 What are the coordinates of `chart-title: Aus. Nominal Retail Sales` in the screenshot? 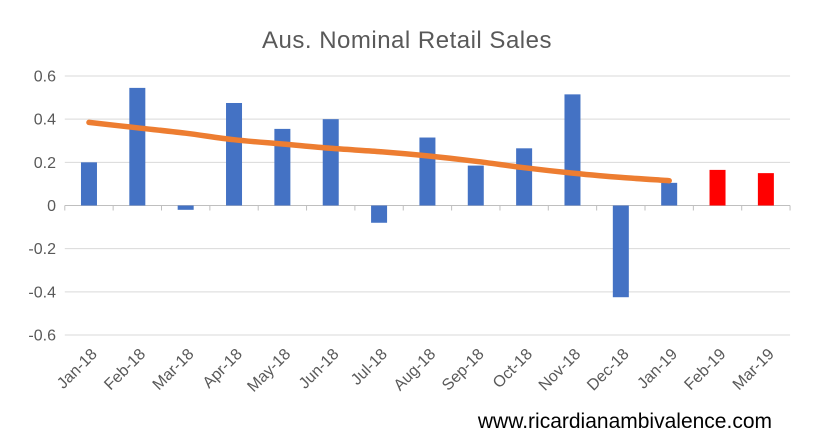 It's located at (407, 40).